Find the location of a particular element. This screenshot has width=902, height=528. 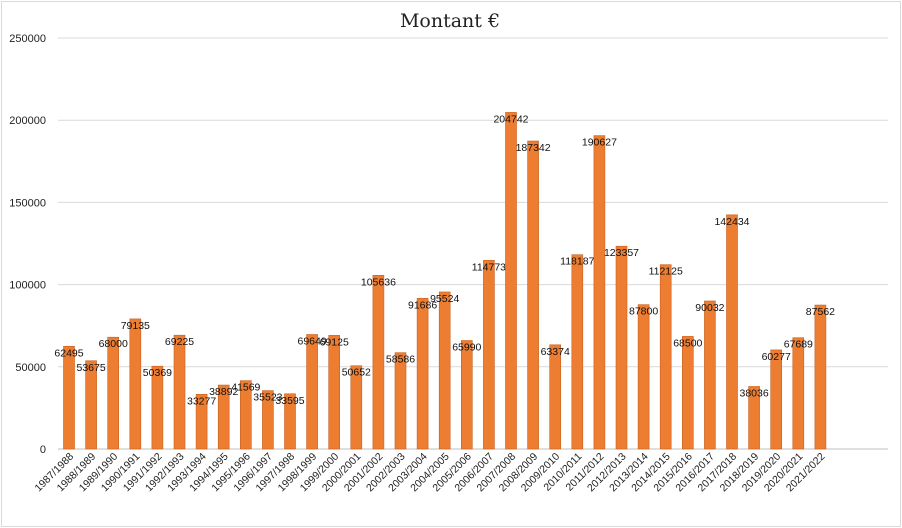

data-label: 187342 is located at coordinates (533, 148).